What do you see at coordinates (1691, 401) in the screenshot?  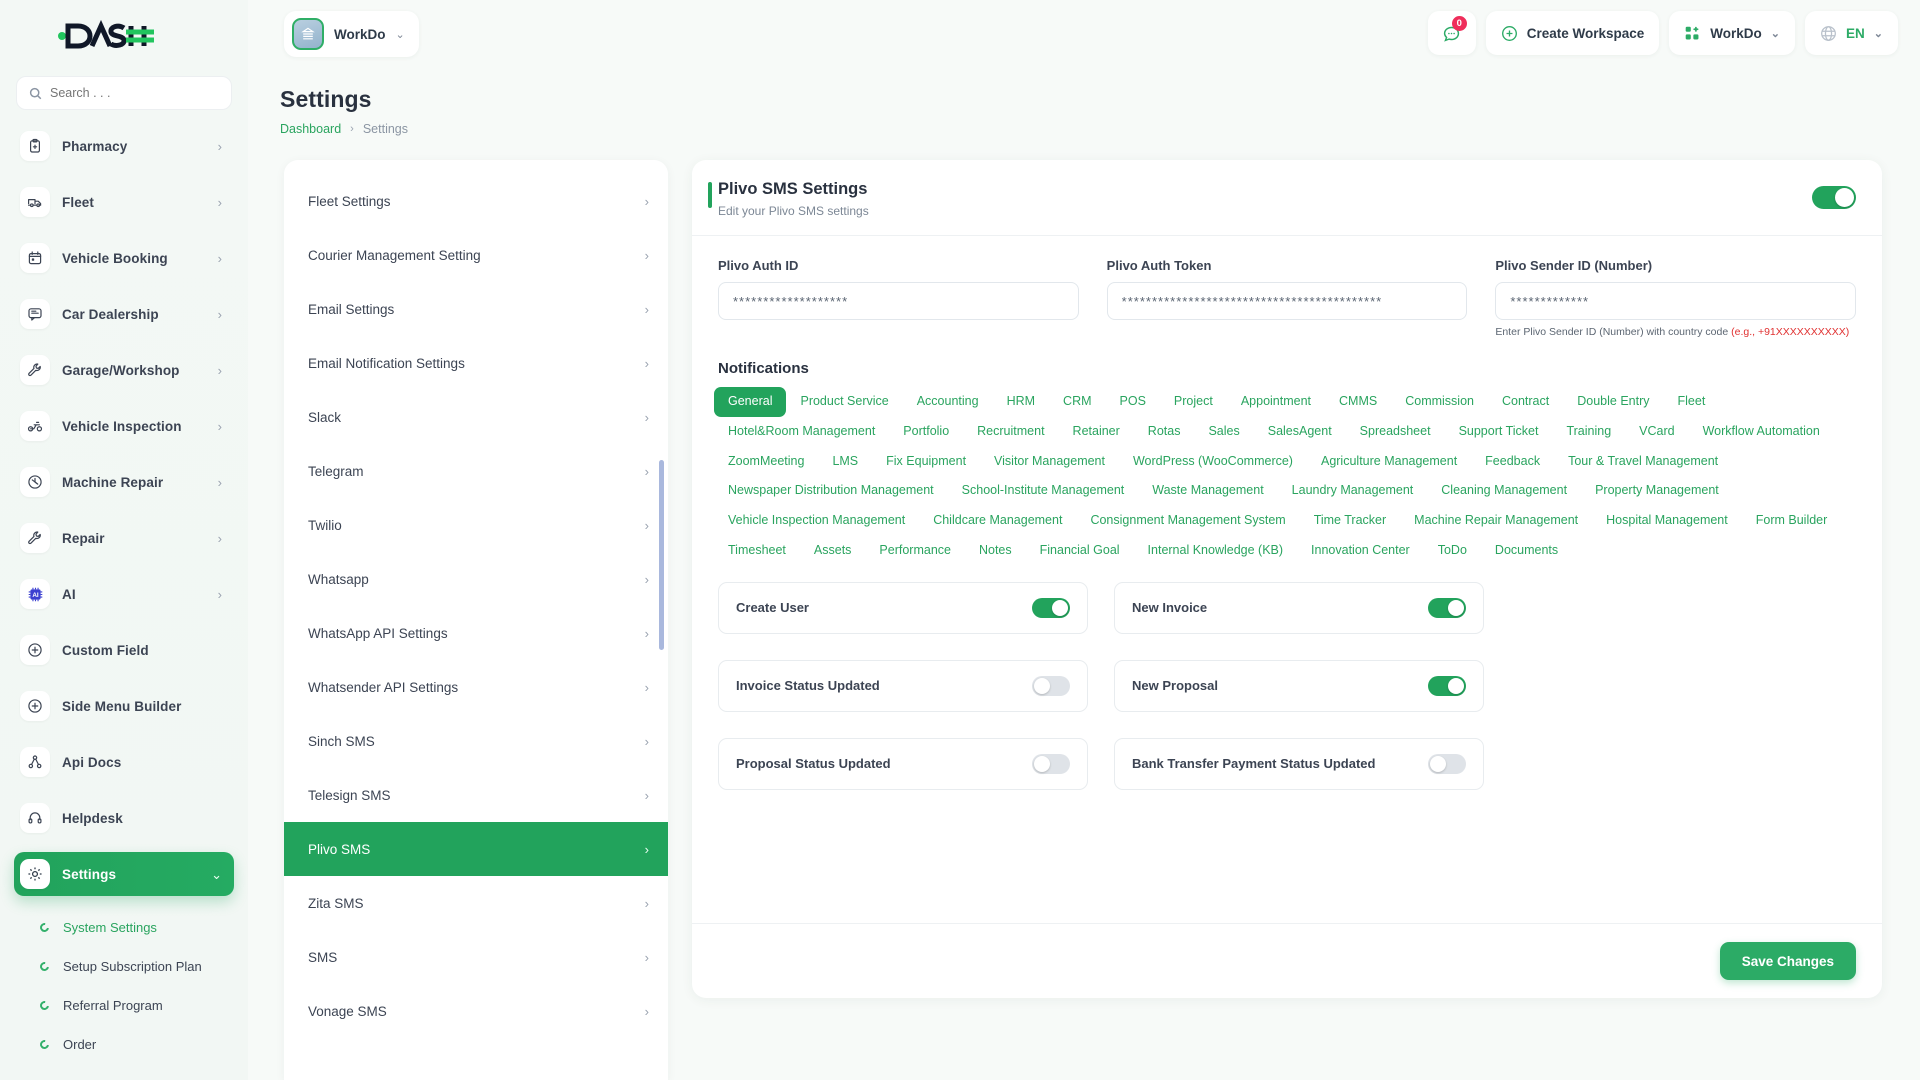 I see `tab-fleet: Fleet` at bounding box center [1691, 401].